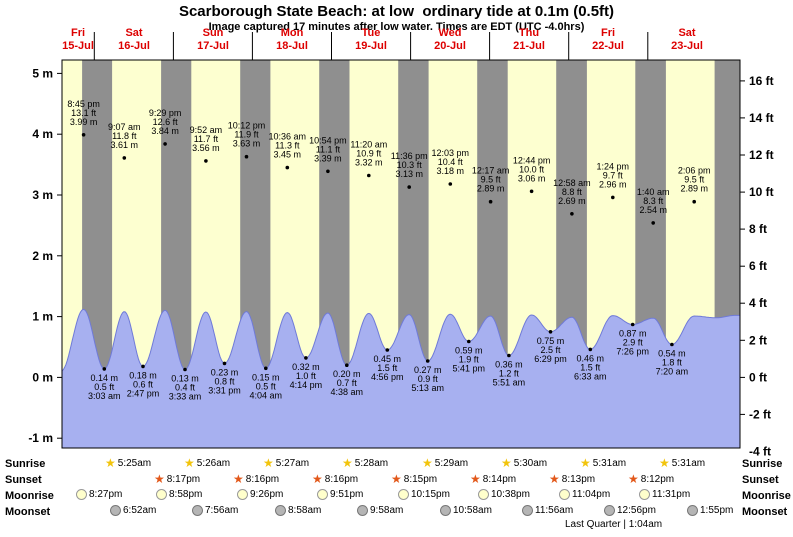 The height and width of the screenshot is (537, 793). I want to click on low-tide-label: 0.59 m 1.9 ft 5:41 pm, so click(469, 360).